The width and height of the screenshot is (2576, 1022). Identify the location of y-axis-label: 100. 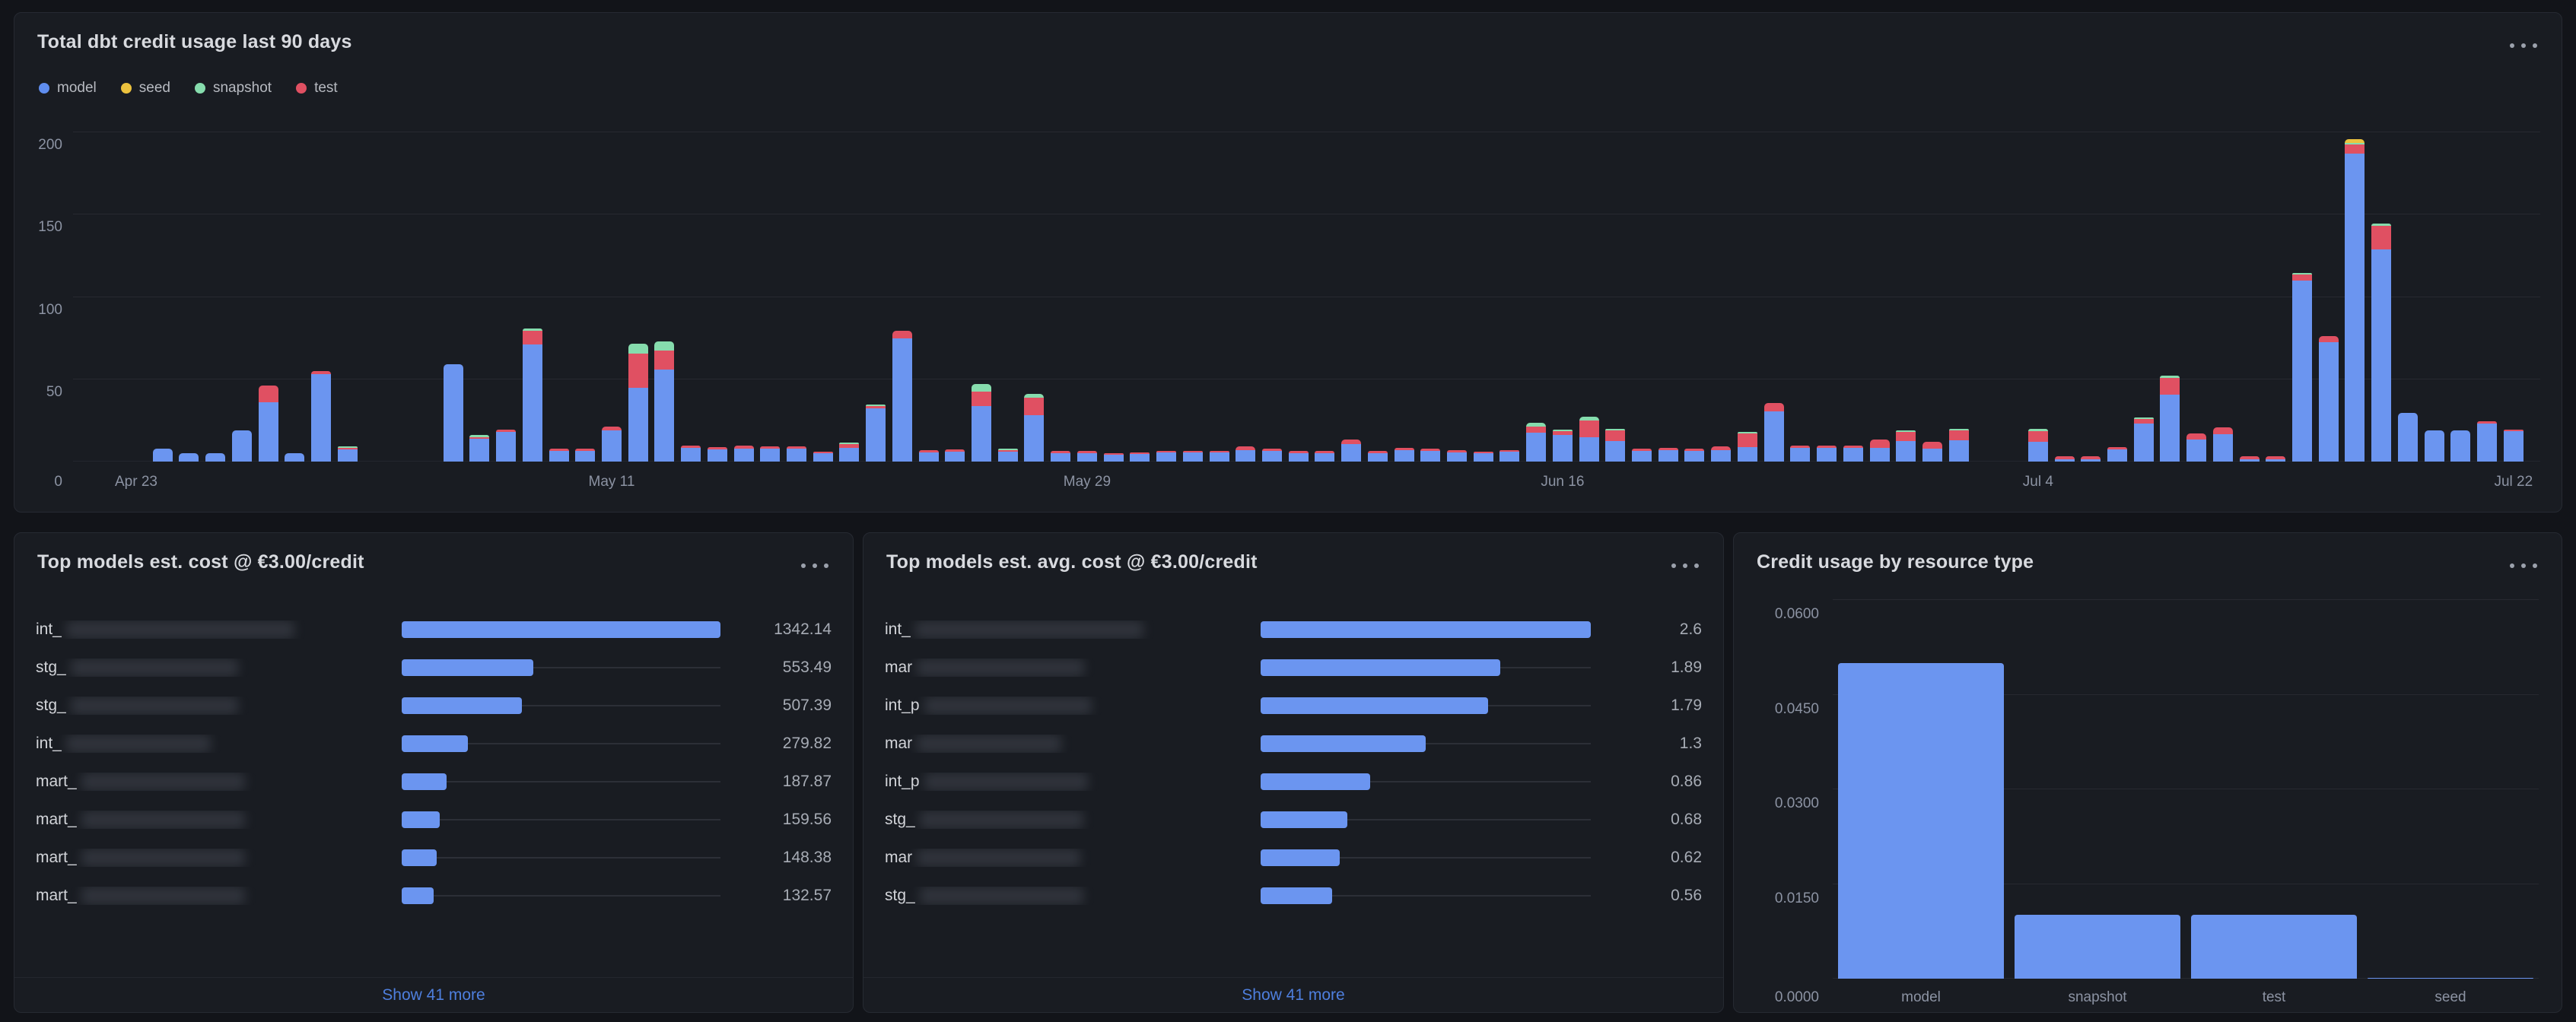
(50, 309).